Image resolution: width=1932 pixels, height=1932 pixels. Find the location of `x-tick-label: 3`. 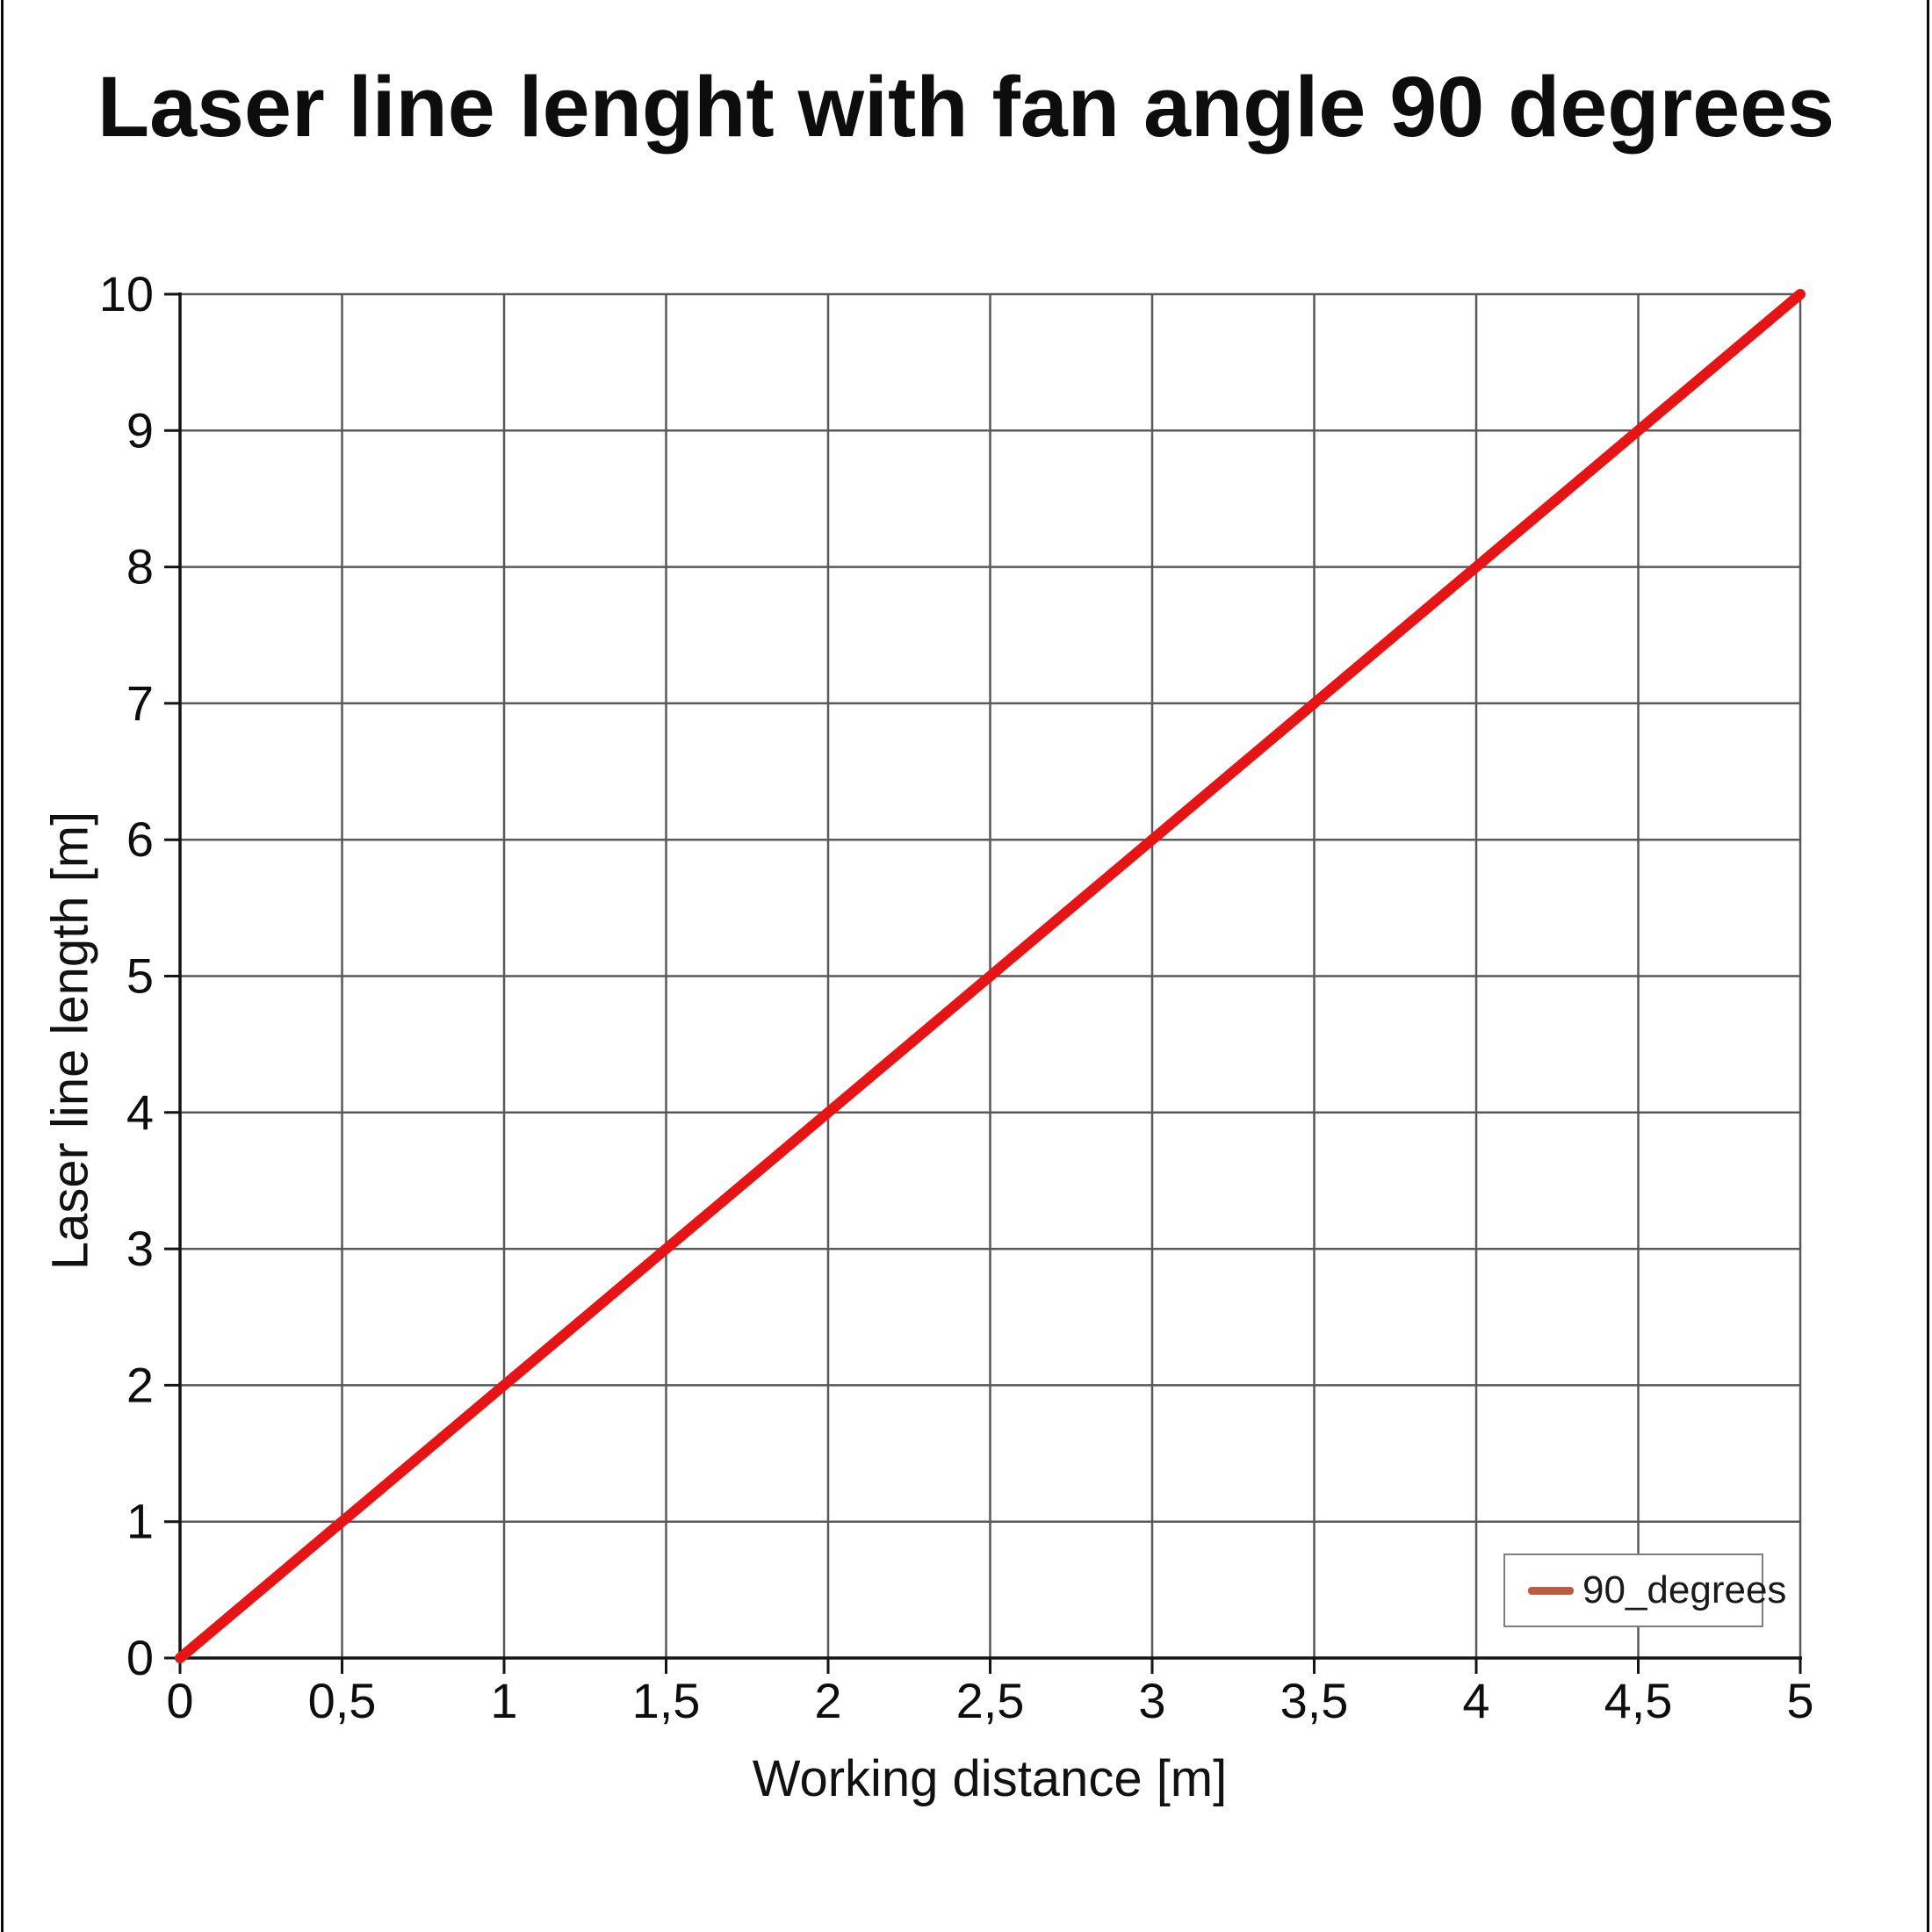

x-tick-label: 3 is located at coordinates (1151, 1700).